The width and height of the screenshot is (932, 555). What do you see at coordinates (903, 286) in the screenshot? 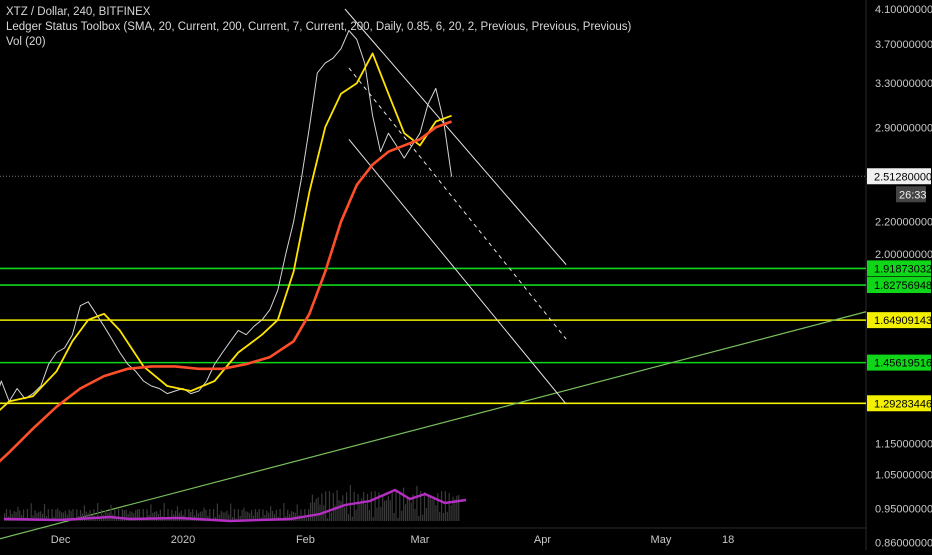
I see `level-label-2: 1.82756948` at bounding box center [903, 286].